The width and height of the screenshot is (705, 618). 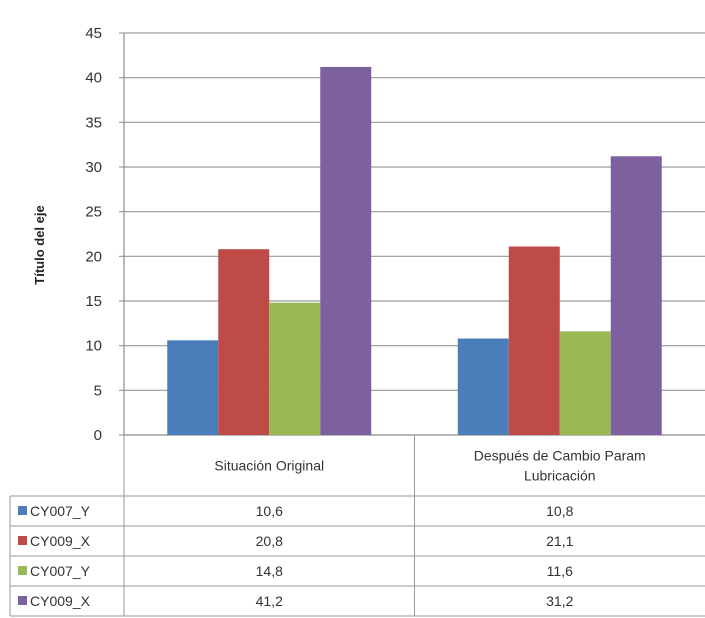 I want to click on category-label: Después de Cambio Param, so click(x=560, y=456).